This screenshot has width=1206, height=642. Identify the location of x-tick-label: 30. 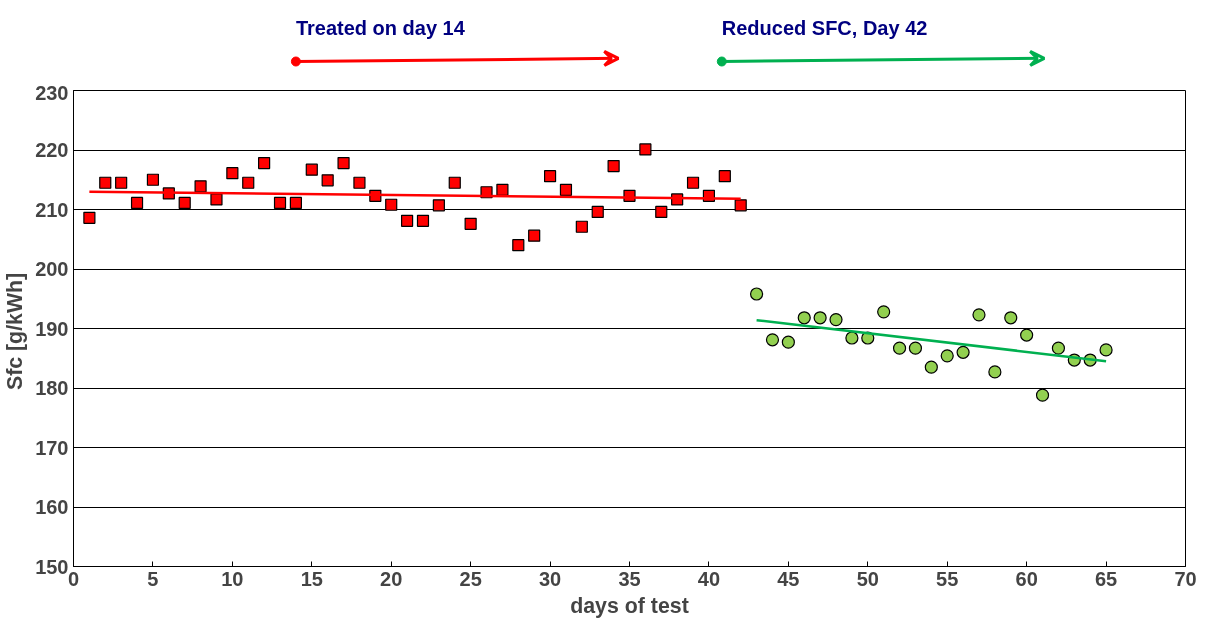
(550, 578).